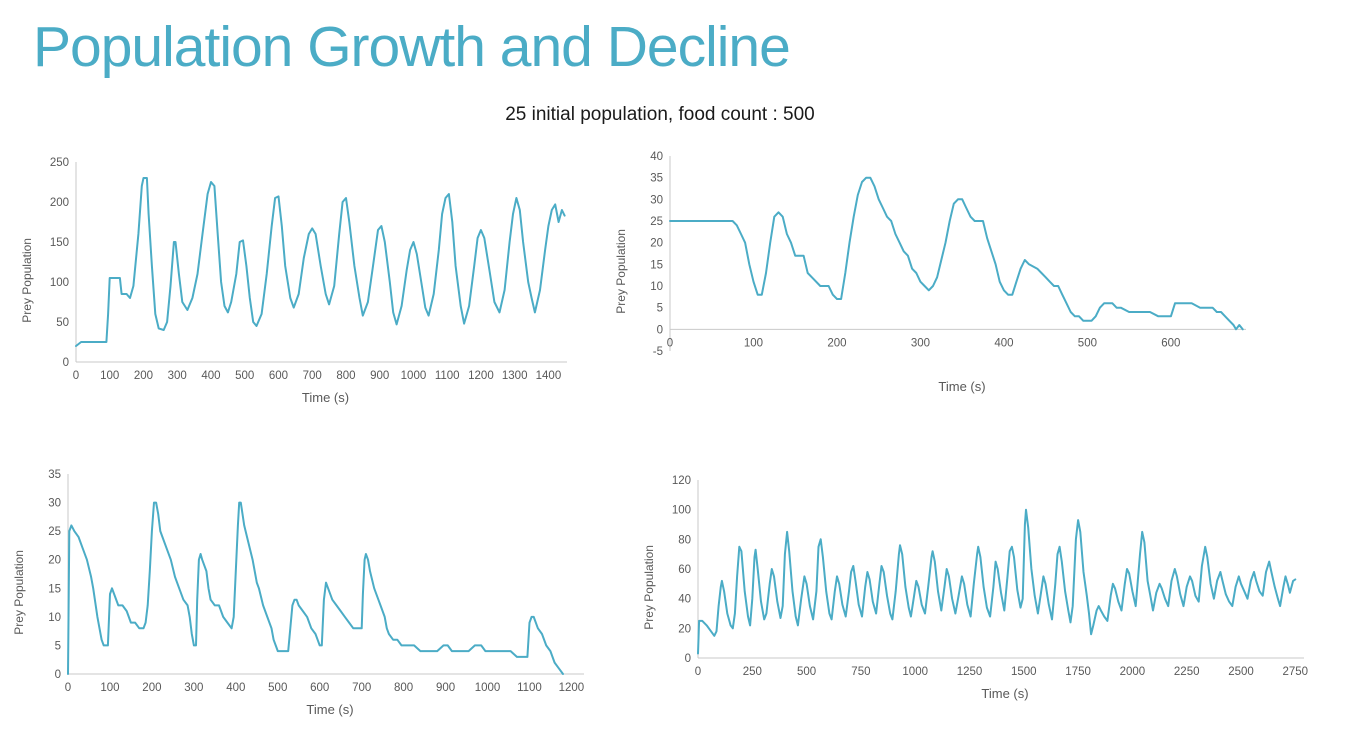 The width and height of the screenshot is (1355, 734). What do you see at coordinates (684, 570) in the screenshot?
I see `svg-text: 60` at bounding box center [684, 570].